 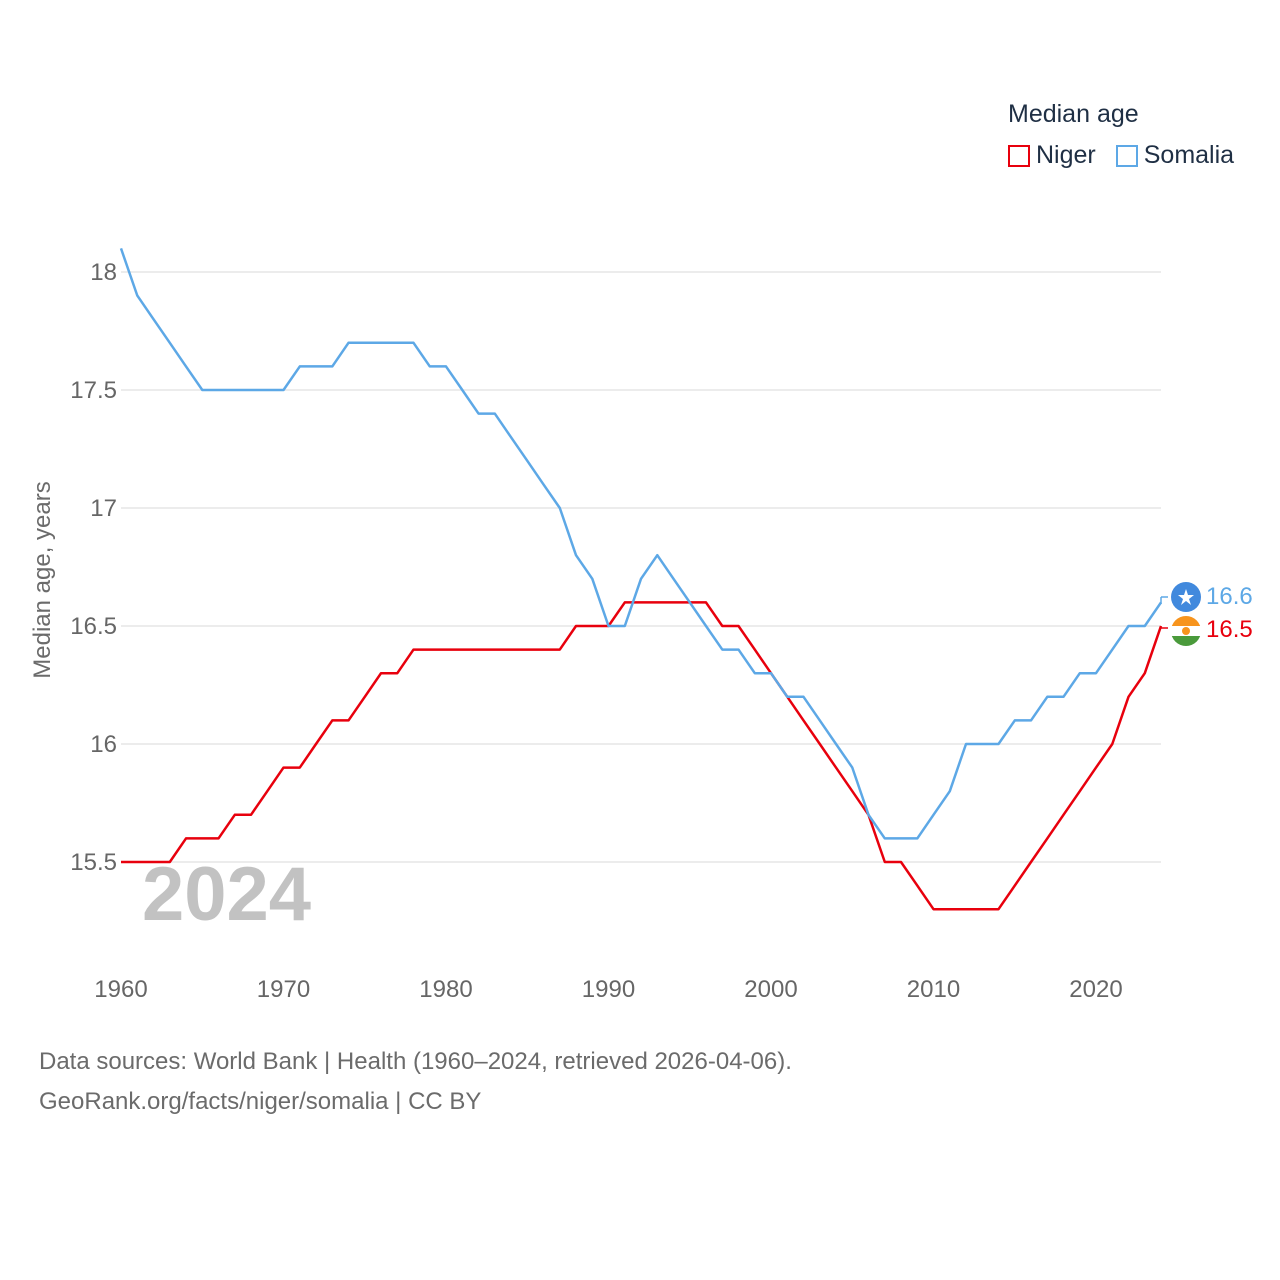 I want to click on x-tick-2000: 2000, so click(x=770, y=989).